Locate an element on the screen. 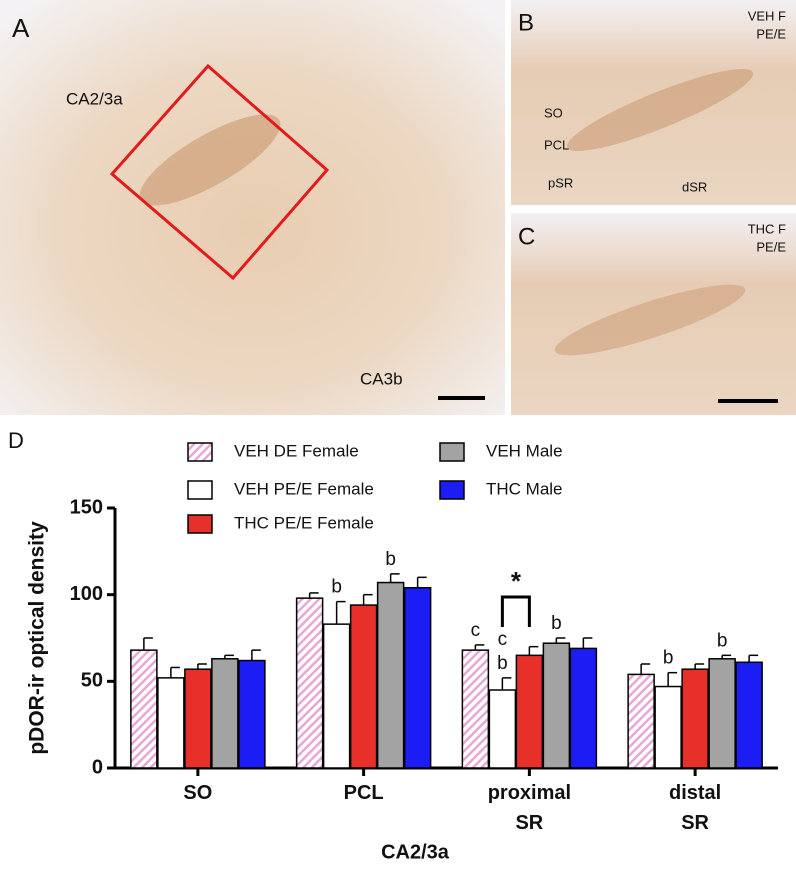 This screenshot has height=872, width=796. region-label: CA2/3a is located at coordinates (94, 98).